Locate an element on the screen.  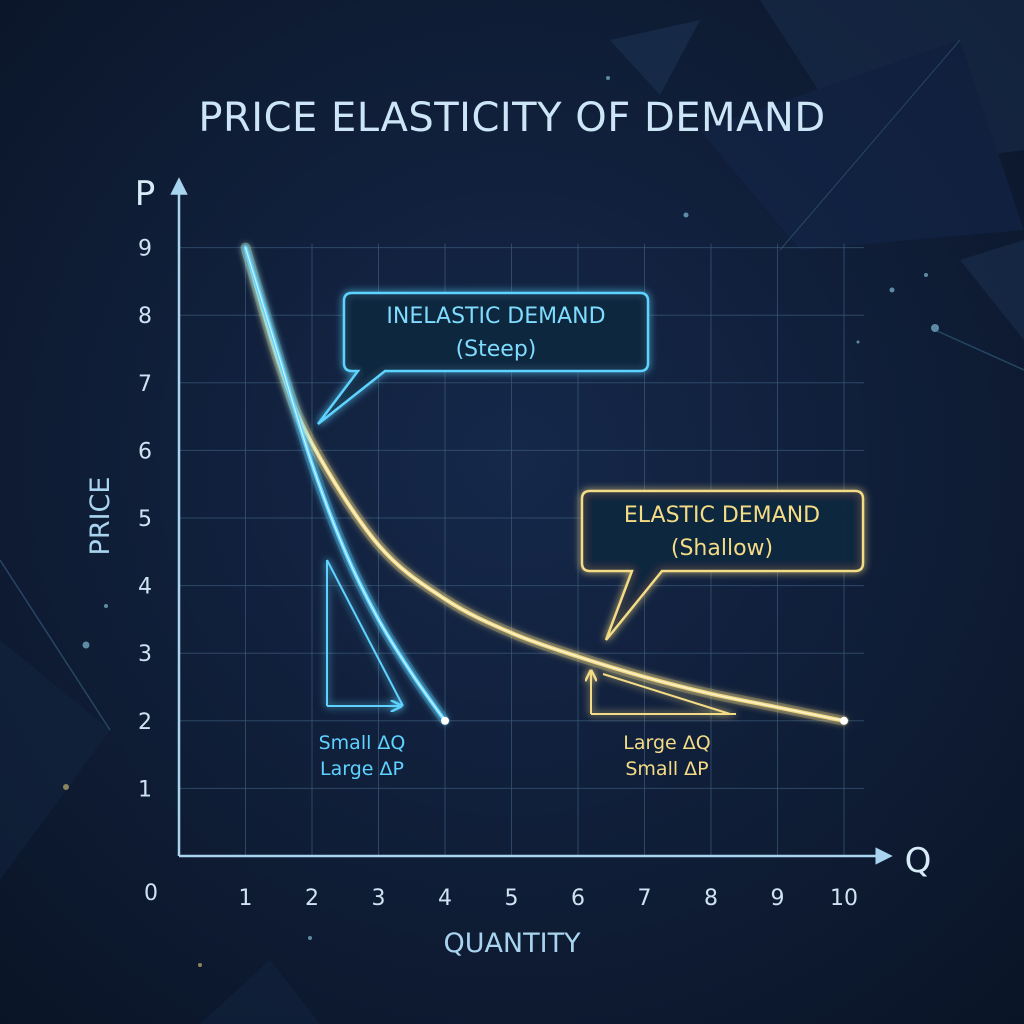
x-tick-label-9: 9 is located at coordinates (778, 898).